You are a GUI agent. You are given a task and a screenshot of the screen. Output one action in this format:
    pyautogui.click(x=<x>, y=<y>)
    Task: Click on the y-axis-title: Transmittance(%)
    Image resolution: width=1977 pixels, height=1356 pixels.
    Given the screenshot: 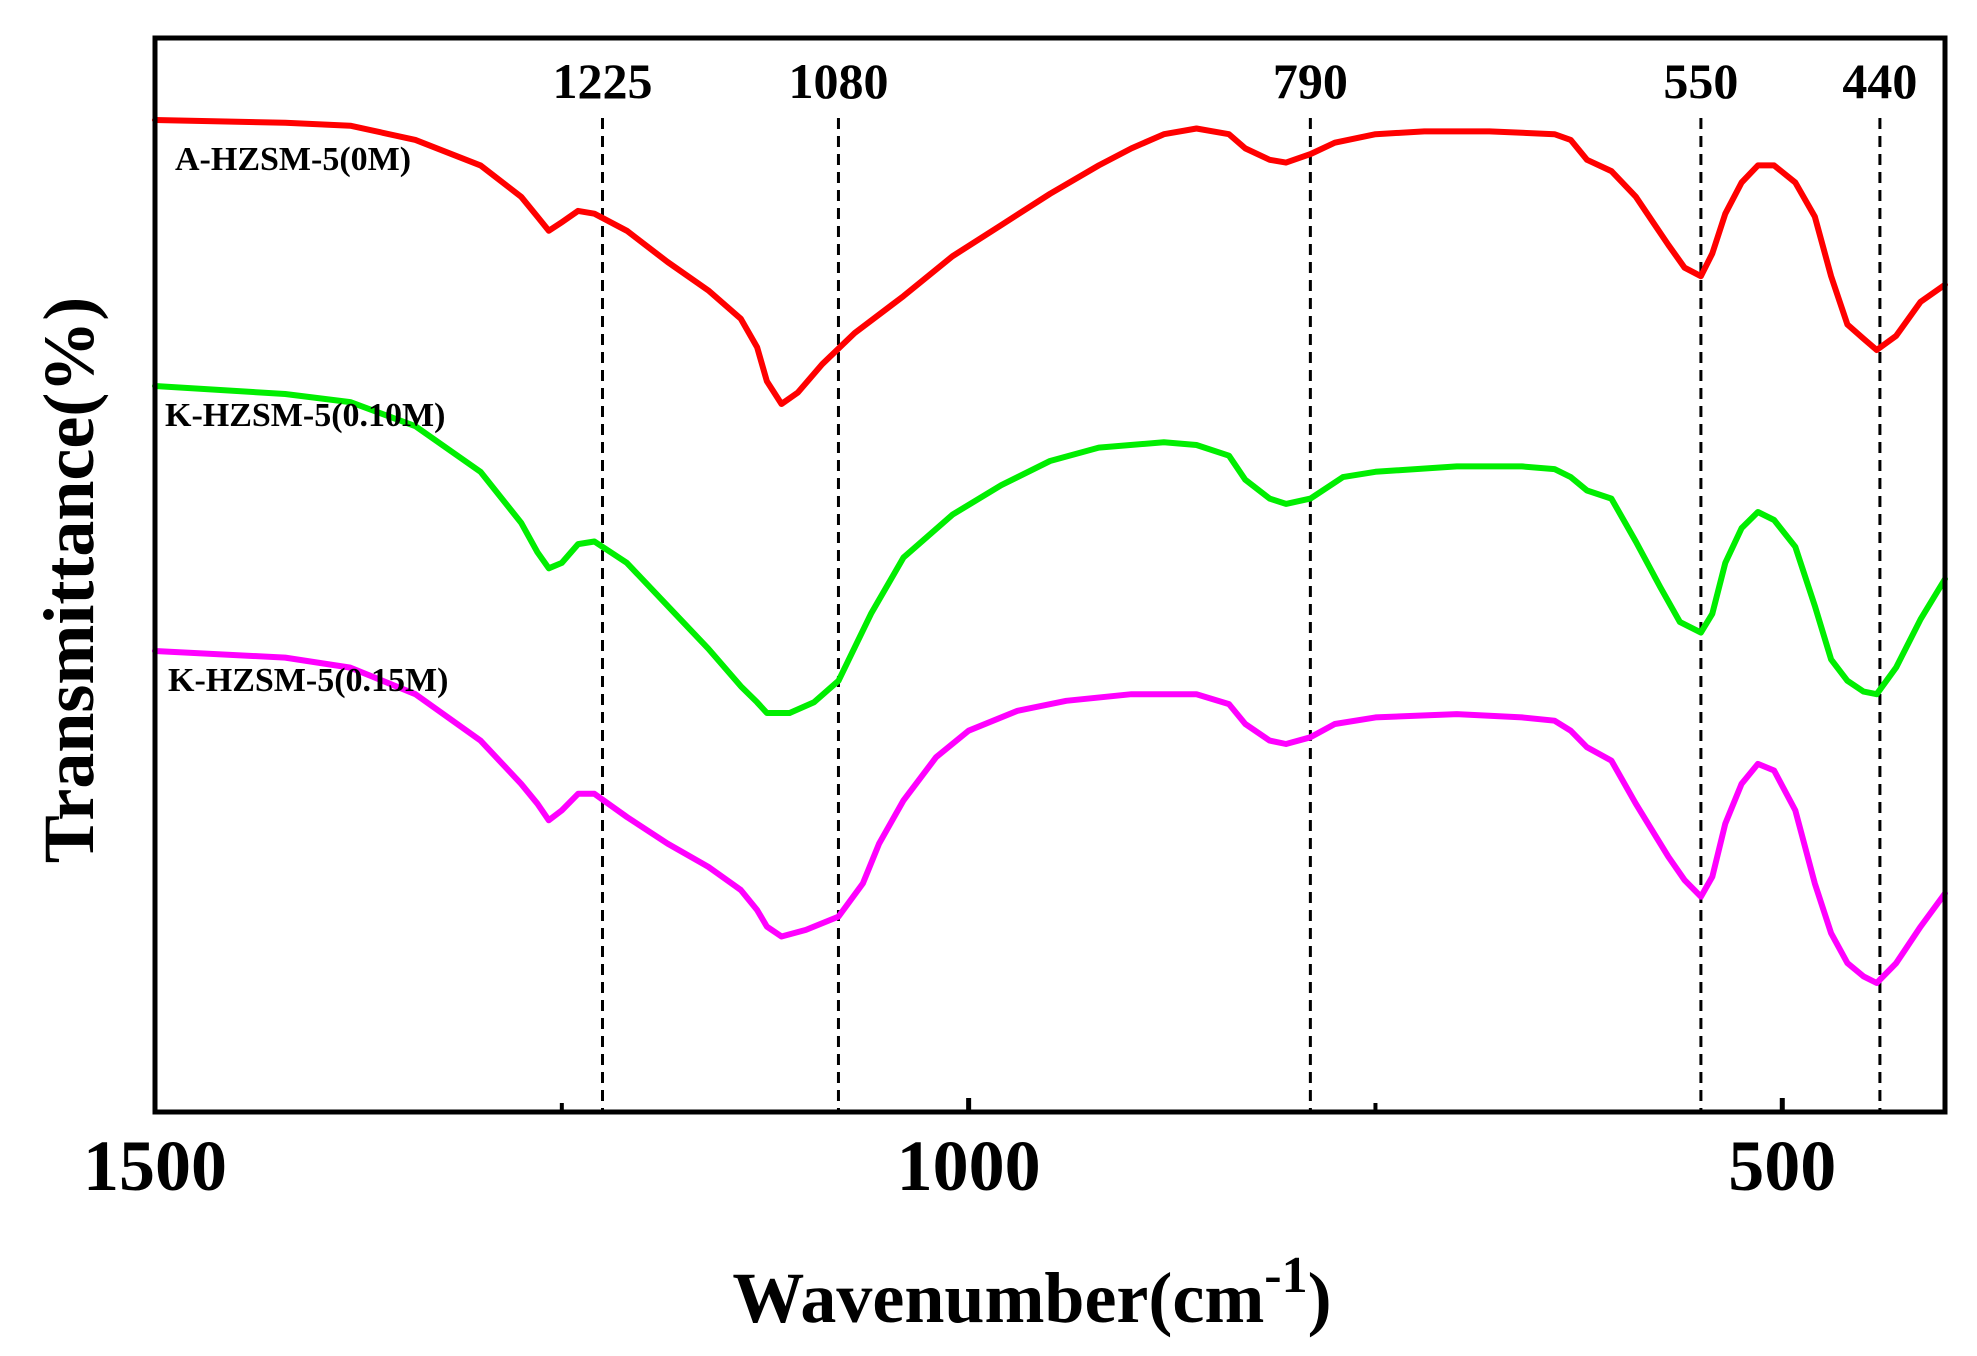 What is the action you would take?
    pyautogui.click(x=69, y=580)
    